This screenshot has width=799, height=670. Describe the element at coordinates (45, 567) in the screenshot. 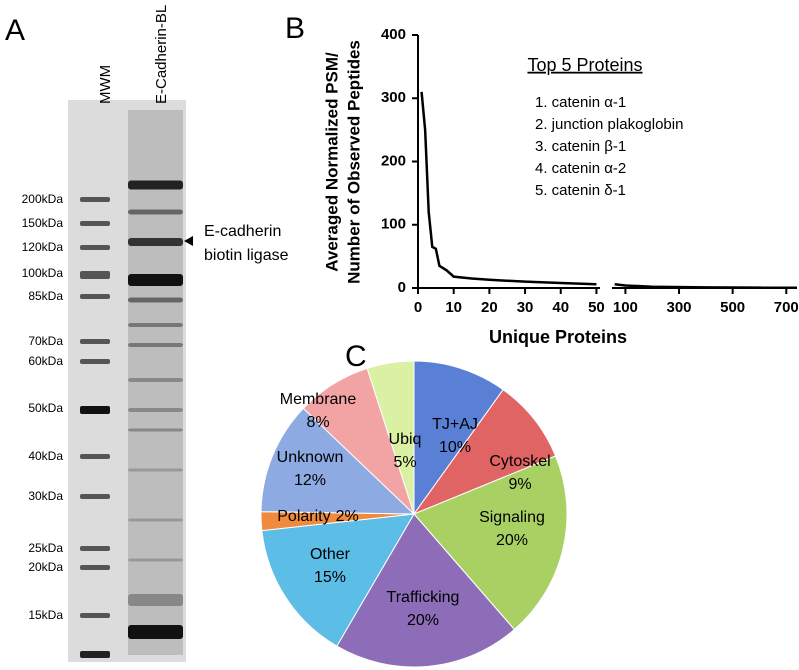

I see `marker-label: 20kDa` at that location.